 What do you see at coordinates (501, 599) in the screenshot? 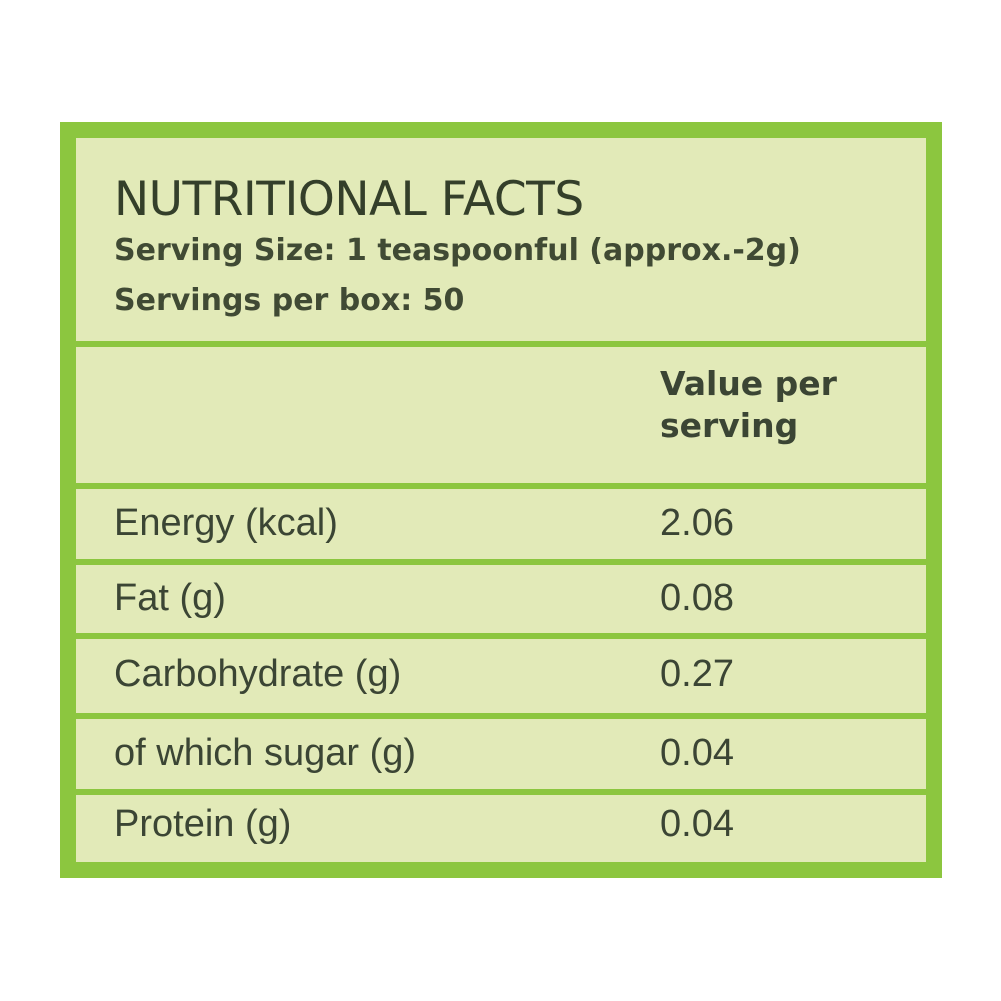
I see `table-row: Fat (g) 0.08` at bounding box center [501, 599].